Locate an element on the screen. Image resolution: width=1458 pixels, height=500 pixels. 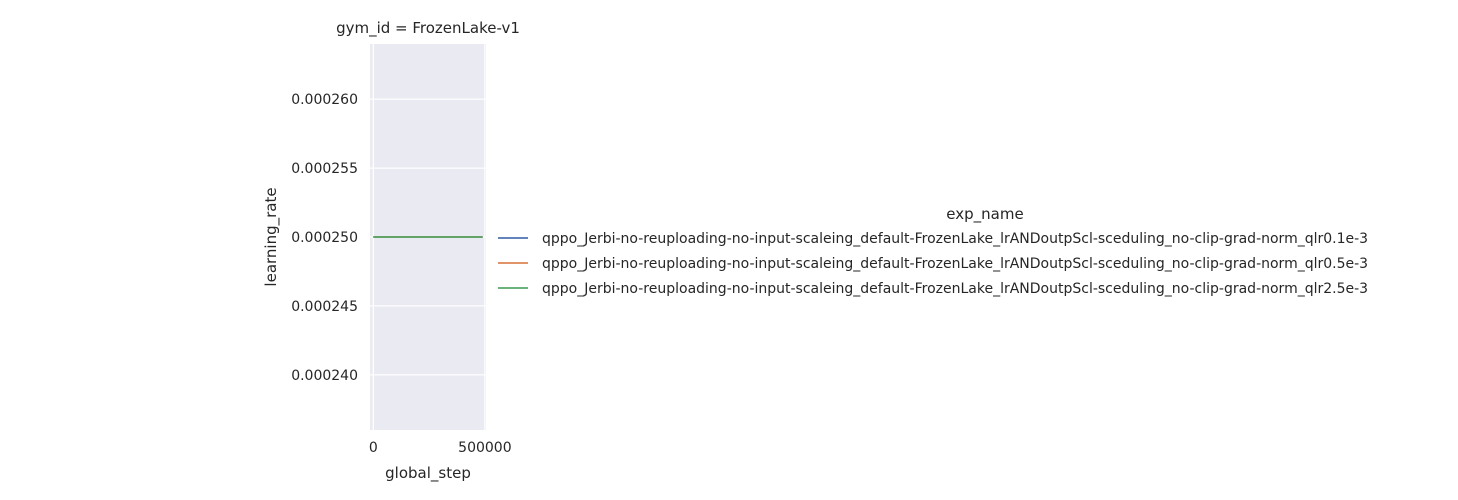
x-axis-label: global_step is located at coordinates (428, 473).